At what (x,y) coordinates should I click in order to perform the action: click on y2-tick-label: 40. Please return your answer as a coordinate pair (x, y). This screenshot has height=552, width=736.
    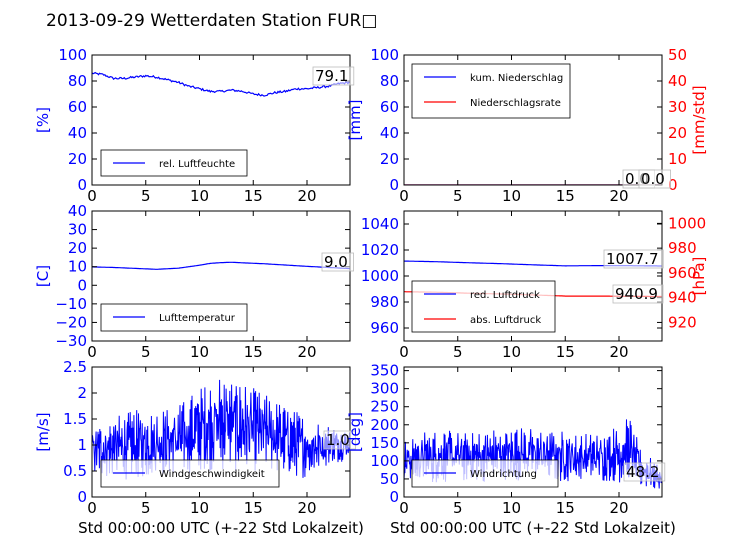
    Looking at the image, I should click on (677, 81).